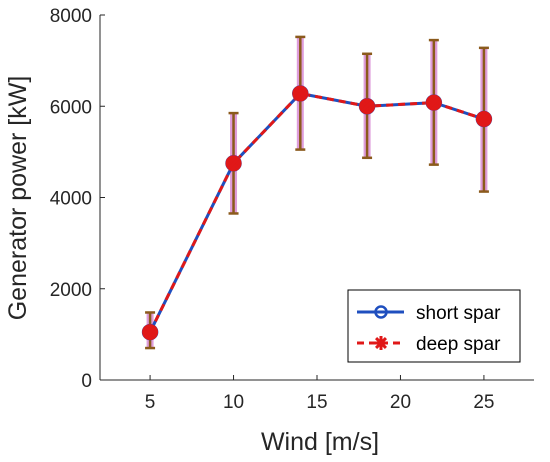  What do you see at coordinates (71, 107) in the screenshot?
I see `y-tick-label: 6000` at bounding box center [71, 107].